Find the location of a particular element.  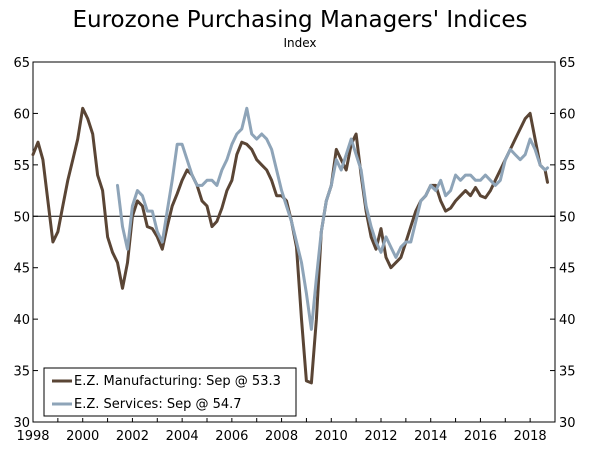

x-tick-label: 2008 is located at coordinates (281, 436).